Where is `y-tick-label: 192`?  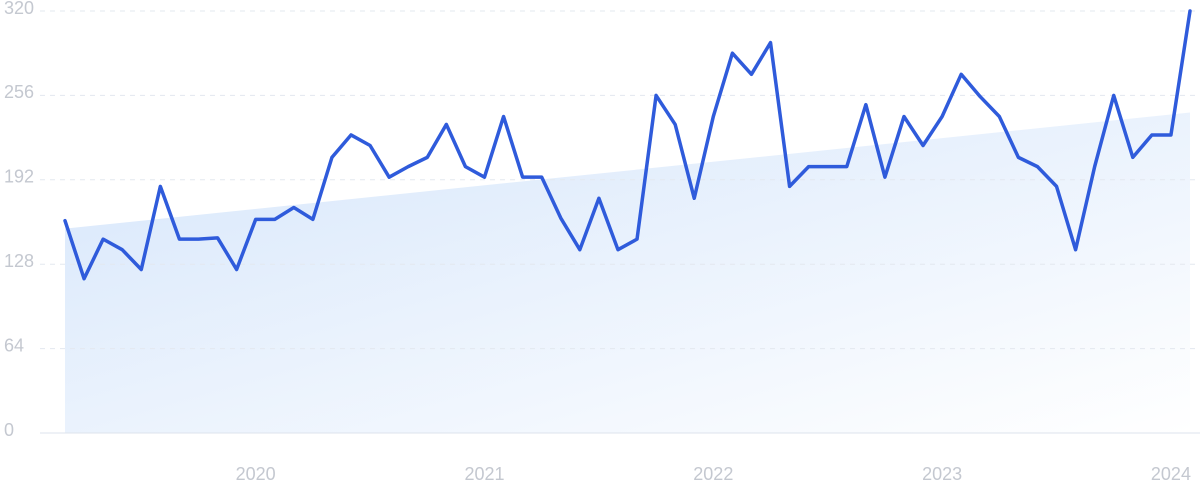 y-tick-label: 192 is located at coordinates (19, 177).